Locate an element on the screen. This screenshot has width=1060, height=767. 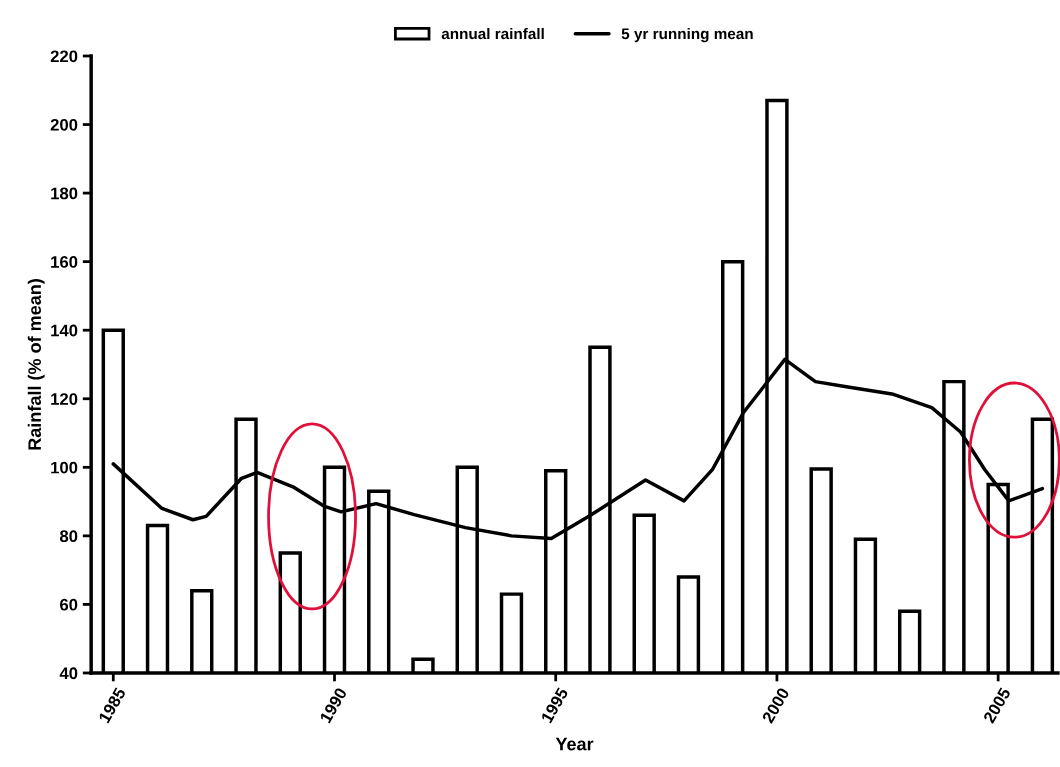
y-tick-label: 60 is located at coordinates (69, 604).